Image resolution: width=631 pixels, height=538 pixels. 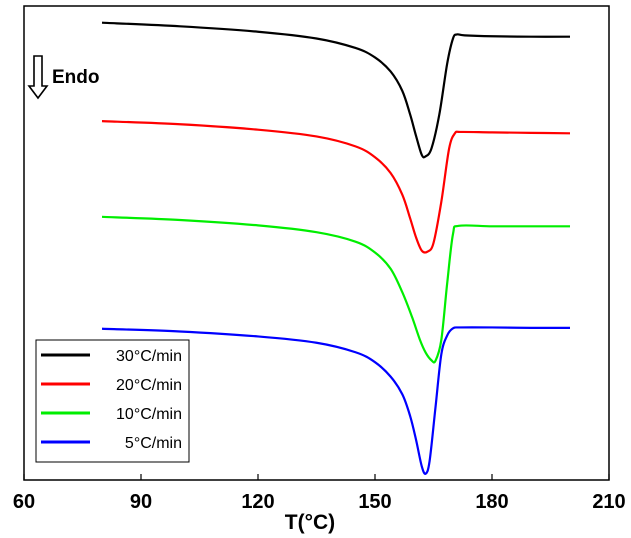 I want to click on legend-label-30-c-min: 30°C/min, so click(x=149, y=356).